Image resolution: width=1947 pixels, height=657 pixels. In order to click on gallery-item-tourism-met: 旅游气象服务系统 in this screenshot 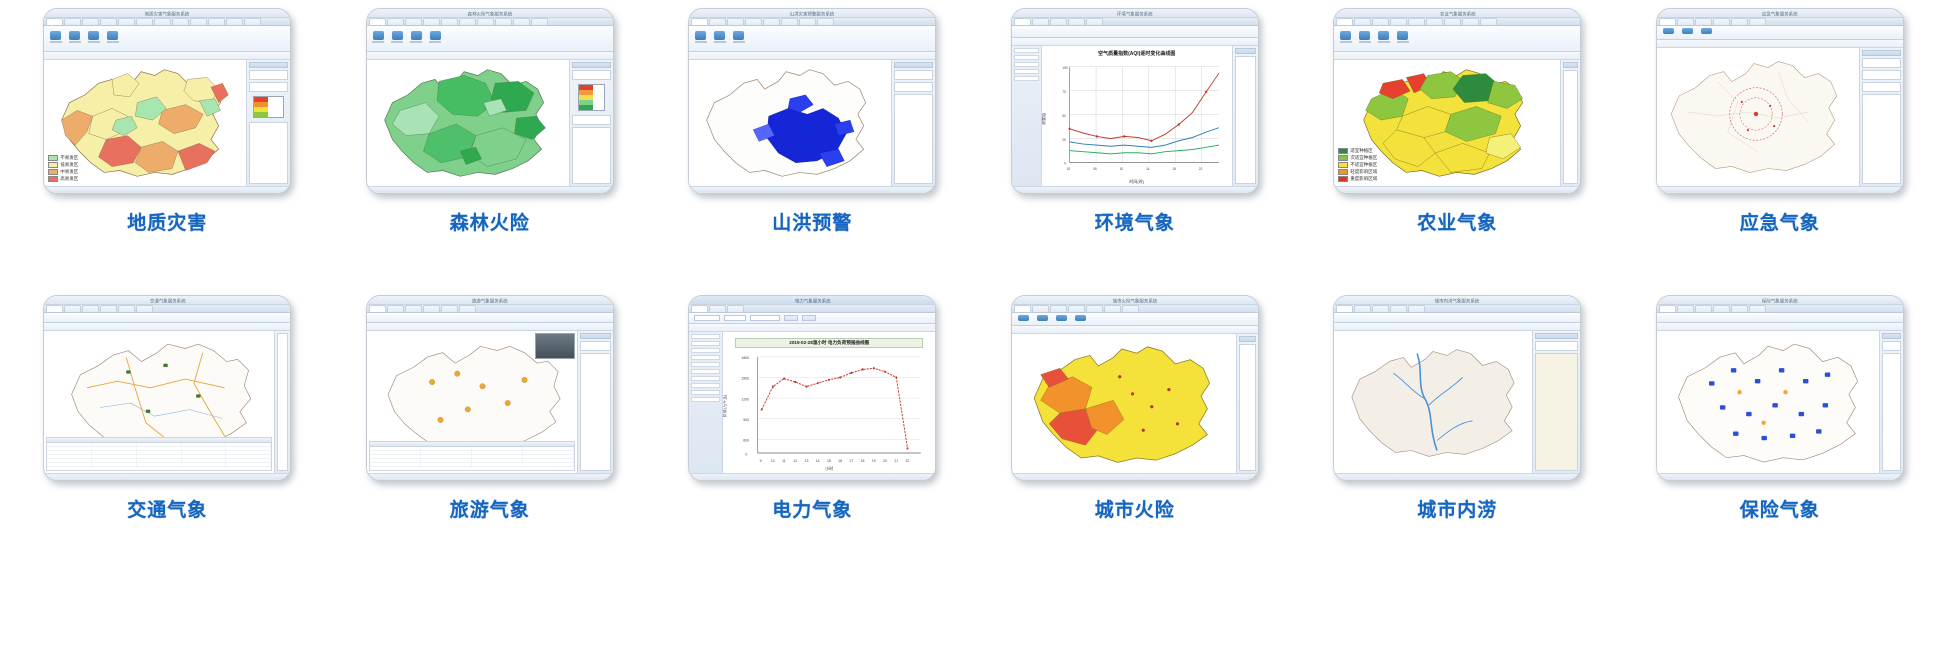, I will do `click(490, 438)`.